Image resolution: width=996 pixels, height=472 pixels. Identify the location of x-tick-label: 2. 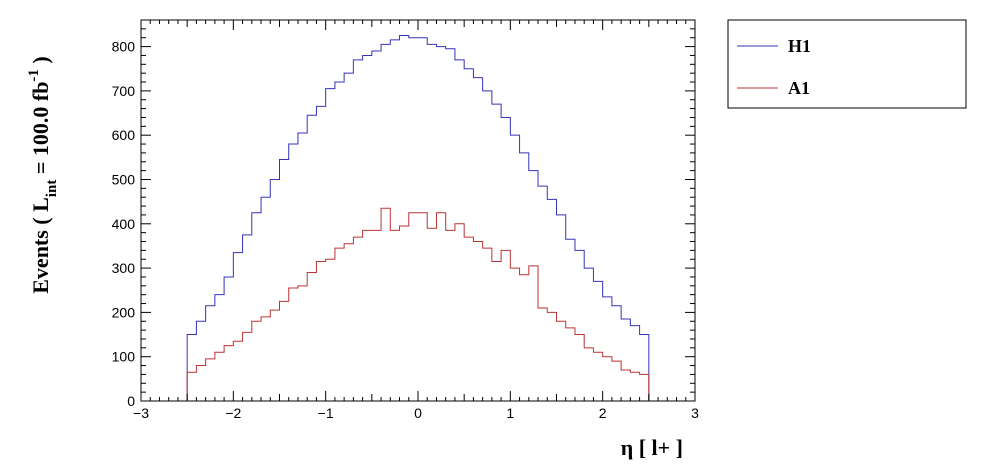
(603, 413).